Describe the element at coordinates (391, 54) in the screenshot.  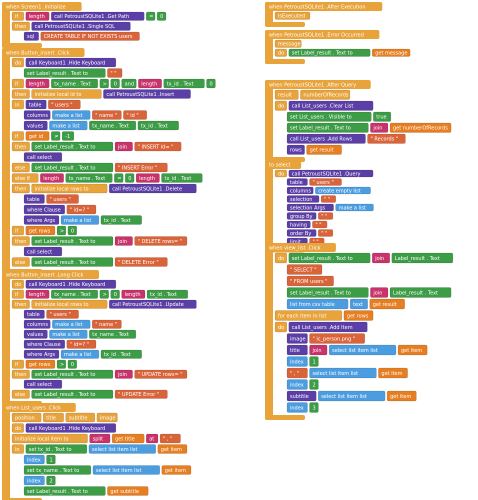
I see `block-label: get message` at that location.